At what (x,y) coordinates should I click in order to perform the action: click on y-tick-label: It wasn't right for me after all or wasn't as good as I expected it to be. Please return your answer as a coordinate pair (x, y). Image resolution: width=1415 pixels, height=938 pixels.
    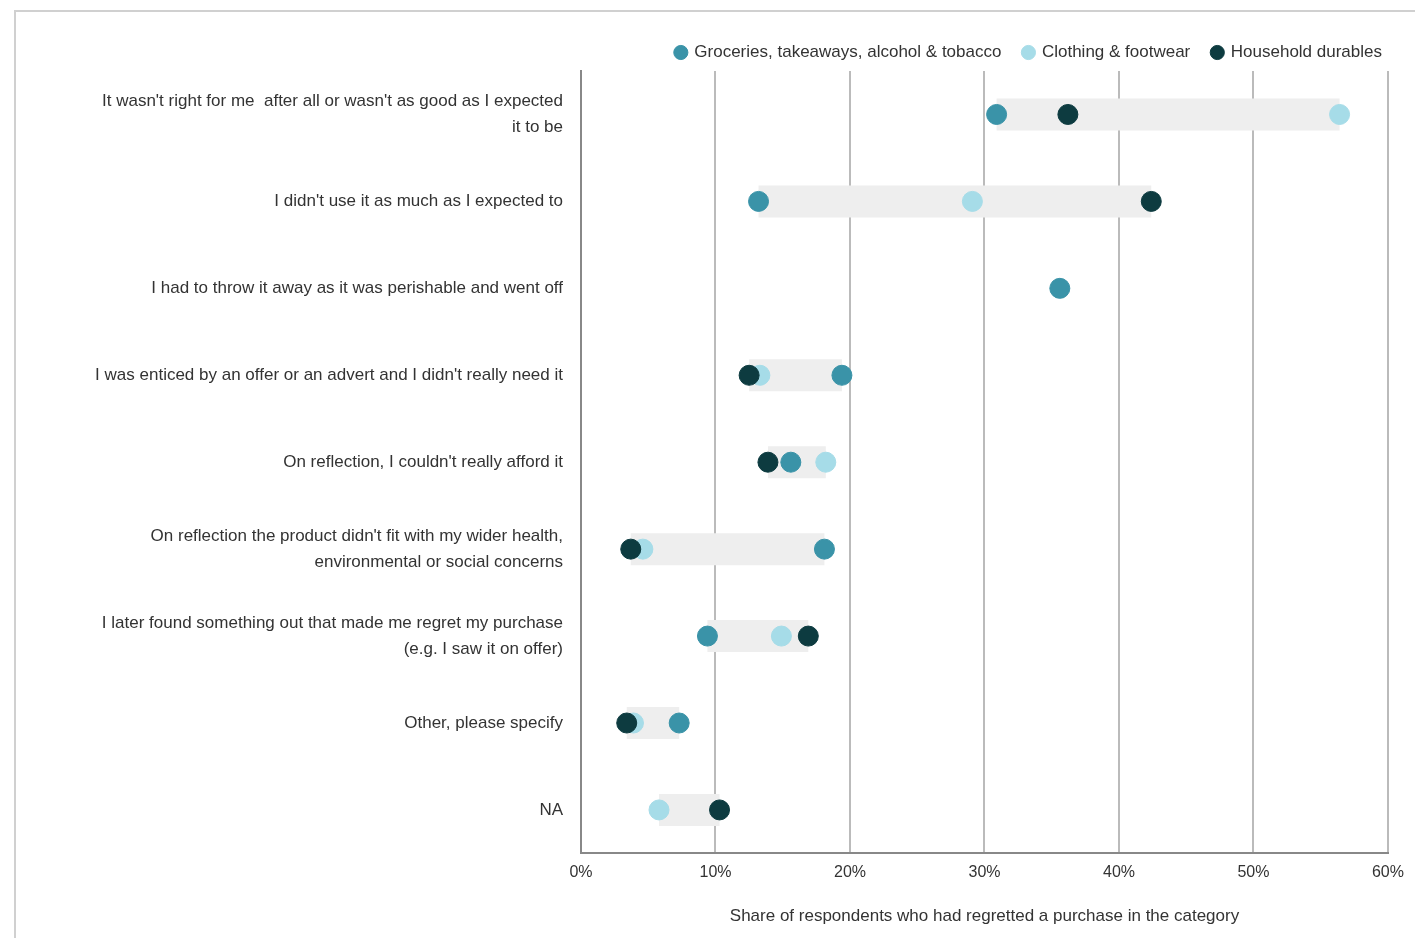
    Looking at the image, I should click on (332, 113).